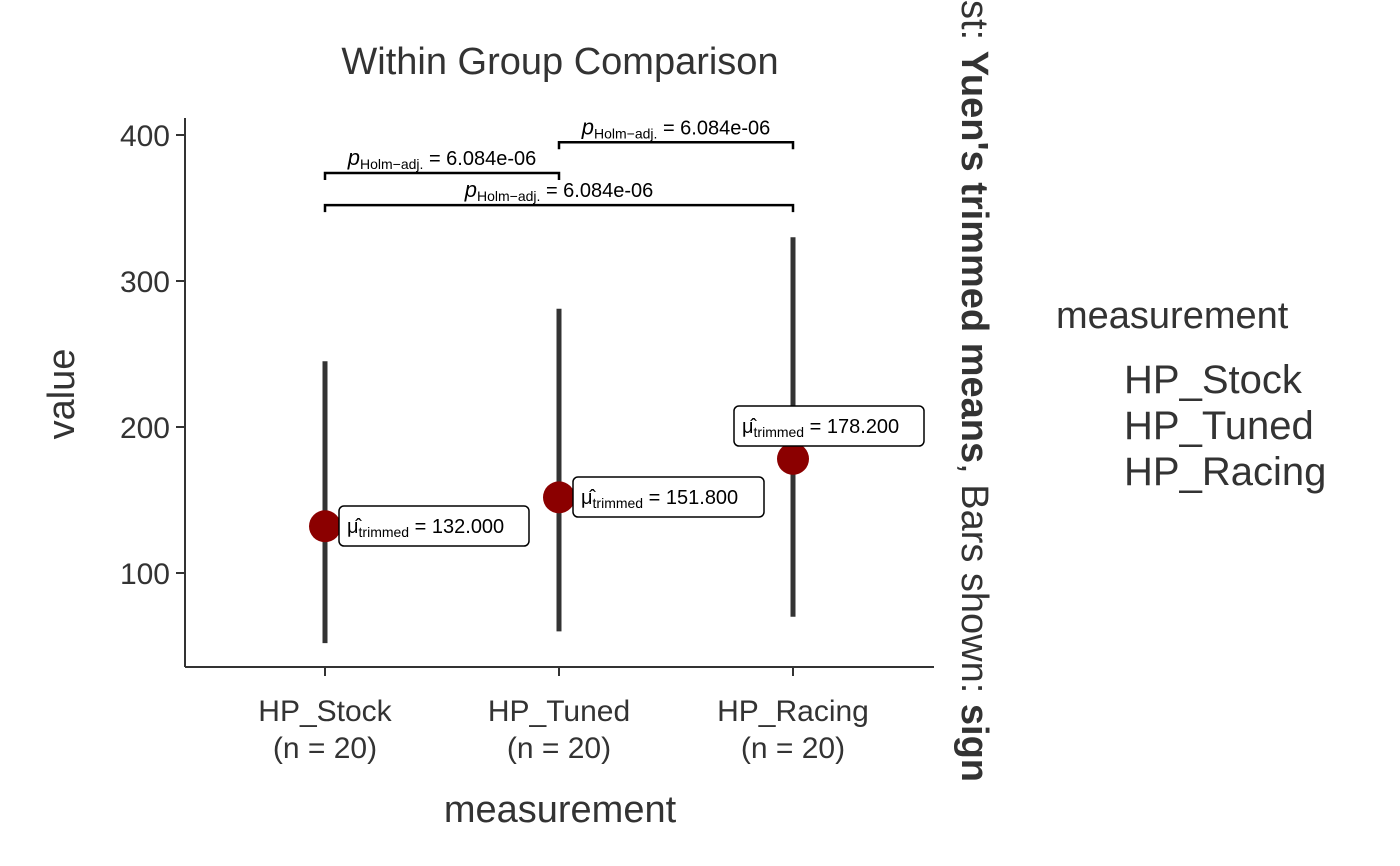  Describe the element at coordinates (62, 394) in the screenshot. I see `y-axis-label: value` at that location.